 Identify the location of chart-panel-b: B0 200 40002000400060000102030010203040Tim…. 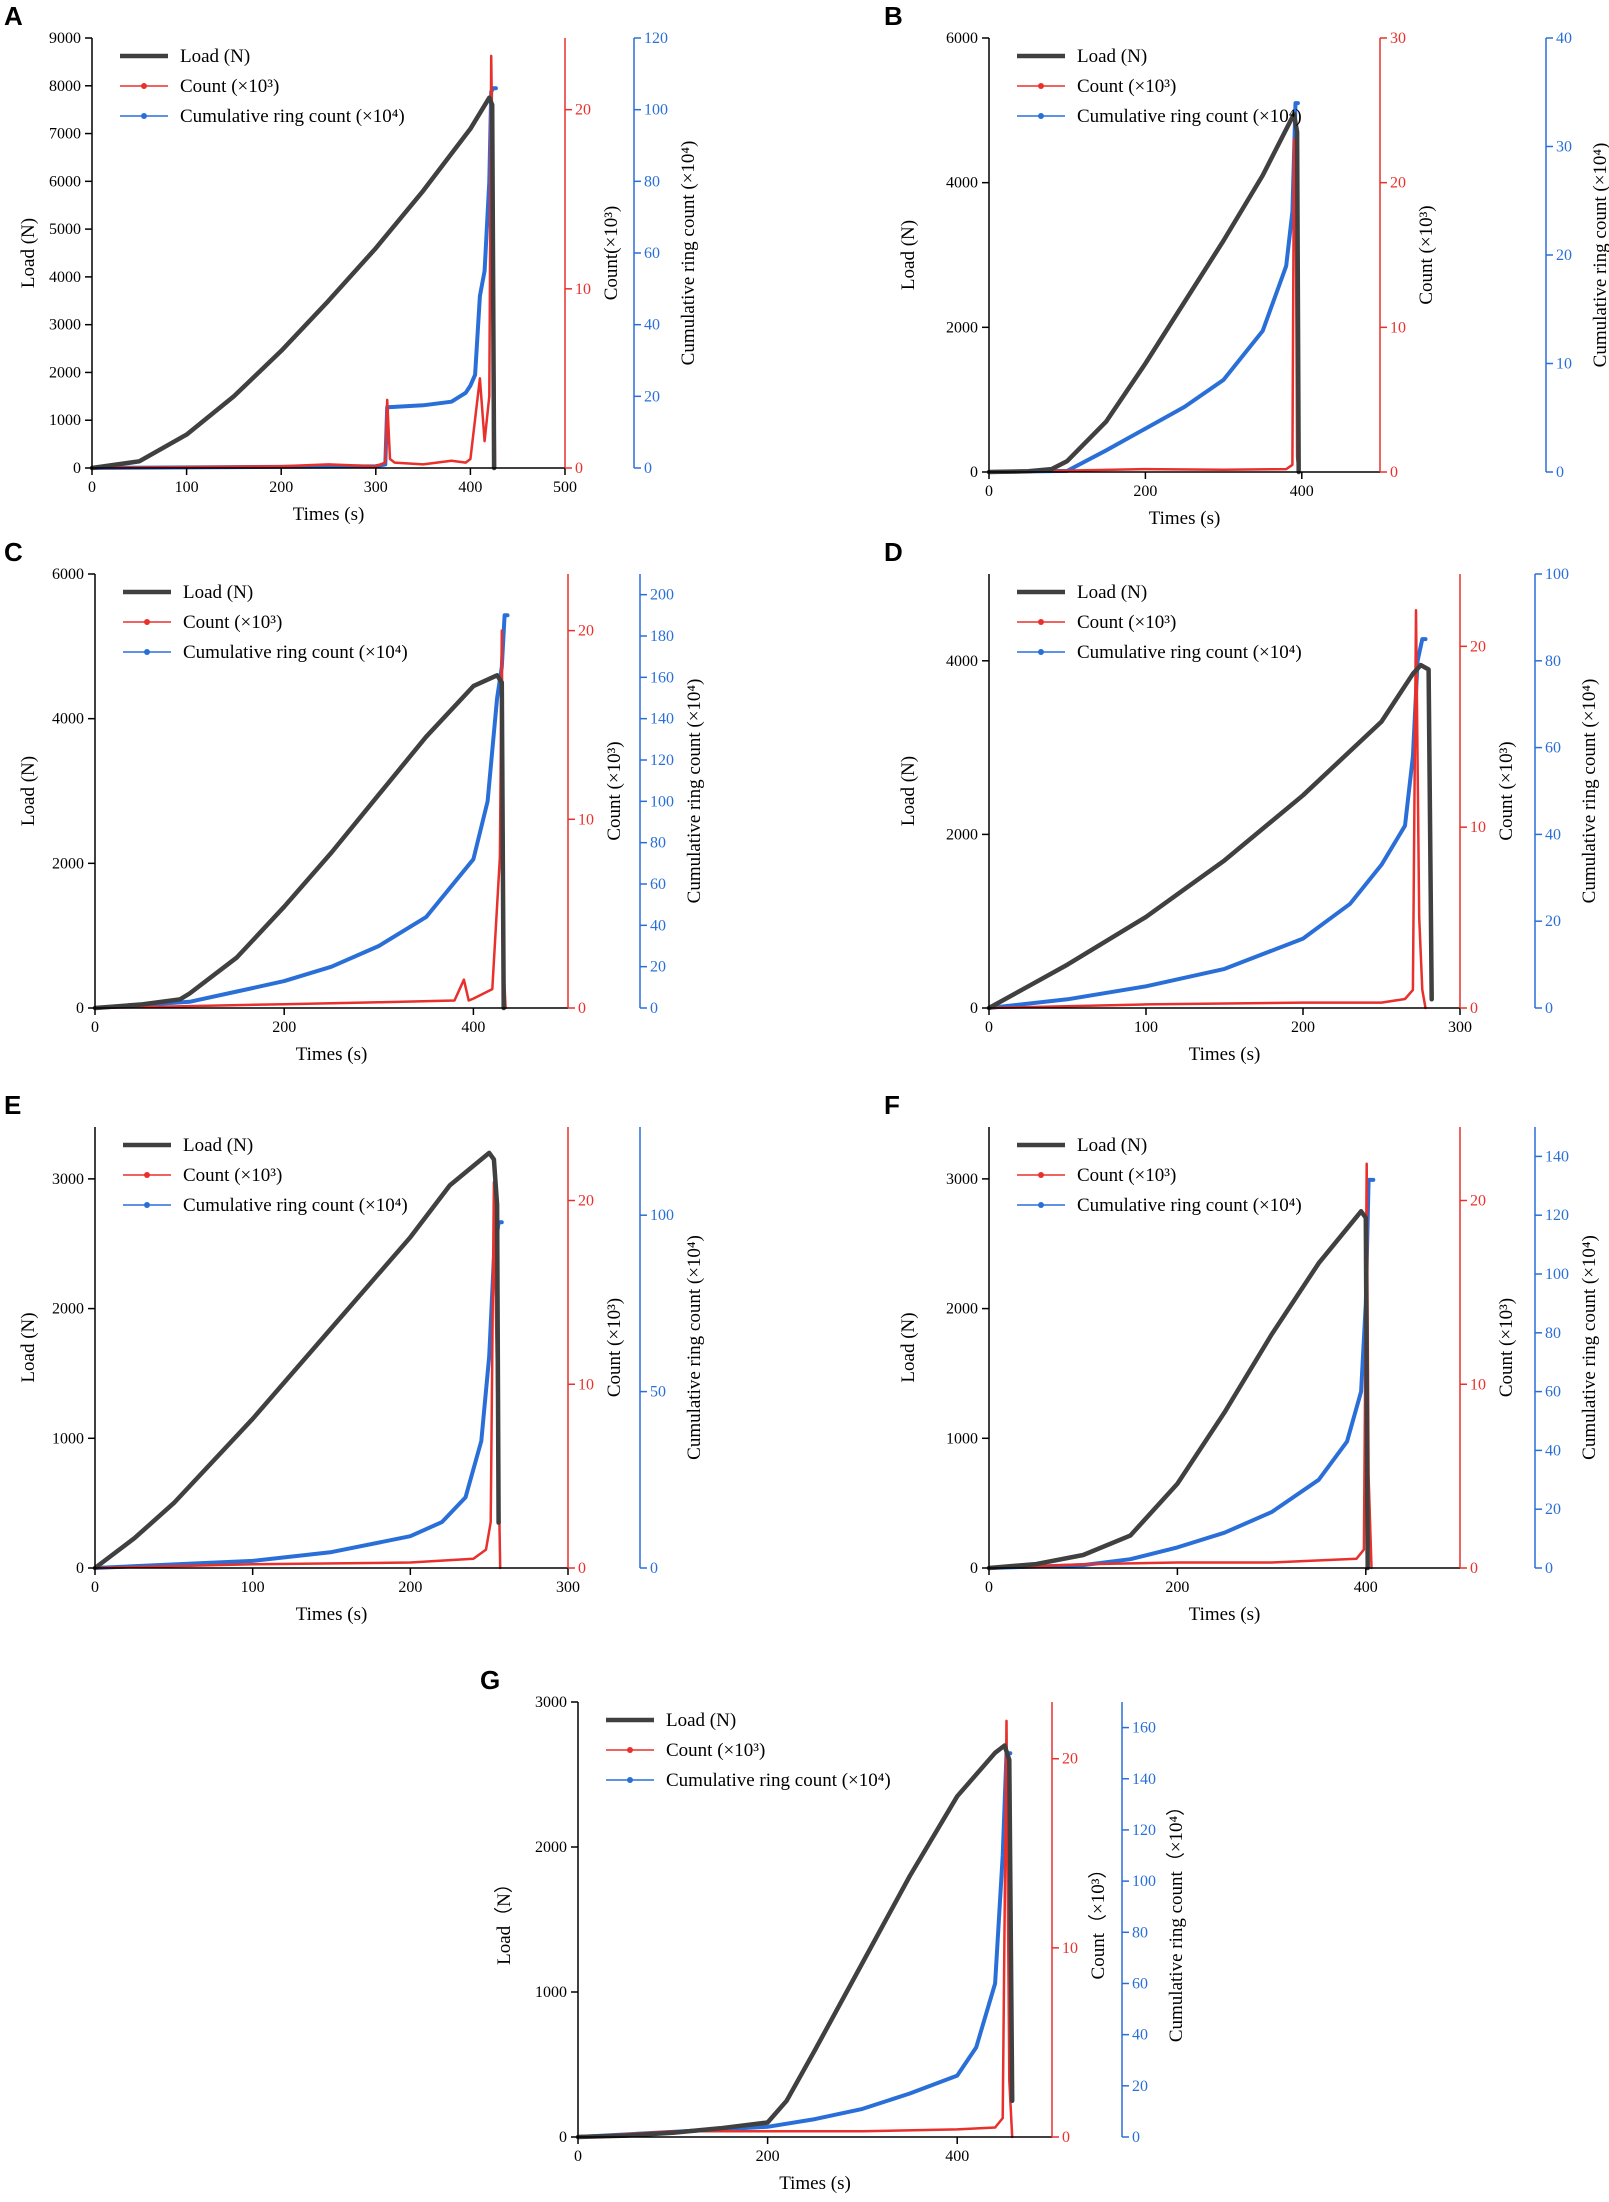
(1246, 265).